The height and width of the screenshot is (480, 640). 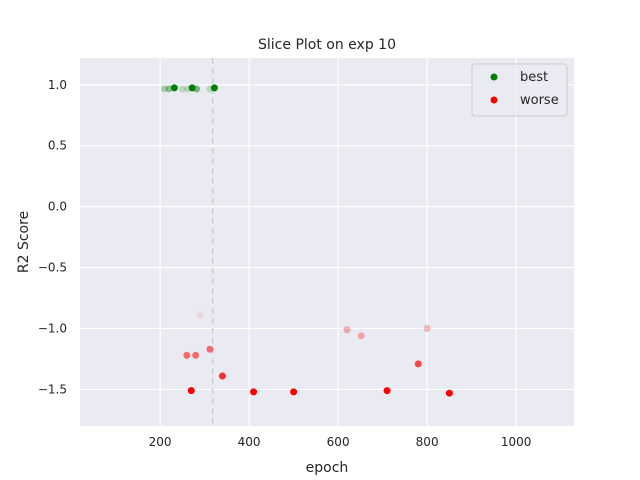 What do you see at coordinates (534, 77) in the screenshot?
I see `legend-label-best: best` at bounding box center [534, 77].